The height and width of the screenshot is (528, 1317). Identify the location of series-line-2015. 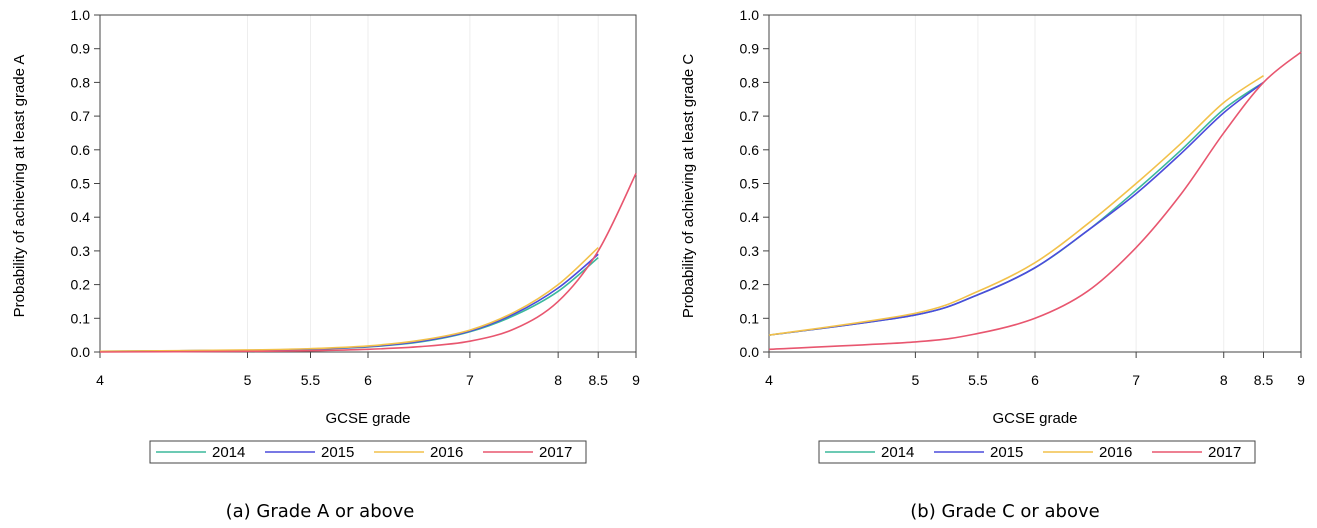
(349, 303).